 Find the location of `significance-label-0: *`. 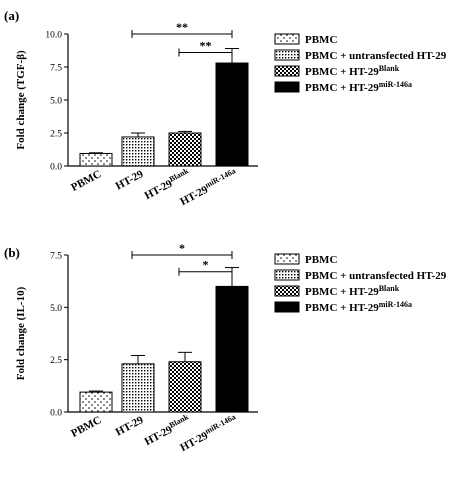

significance-label-0: * is located at coordinates (182, 248).